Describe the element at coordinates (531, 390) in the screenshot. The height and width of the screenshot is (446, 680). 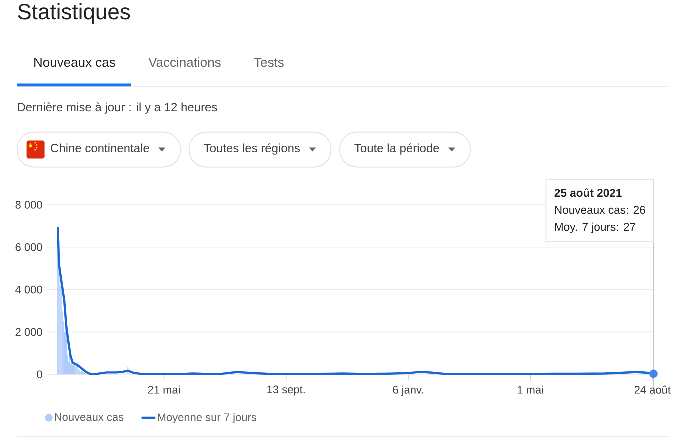
I see `x-tick-label: 1 mai` at that location.